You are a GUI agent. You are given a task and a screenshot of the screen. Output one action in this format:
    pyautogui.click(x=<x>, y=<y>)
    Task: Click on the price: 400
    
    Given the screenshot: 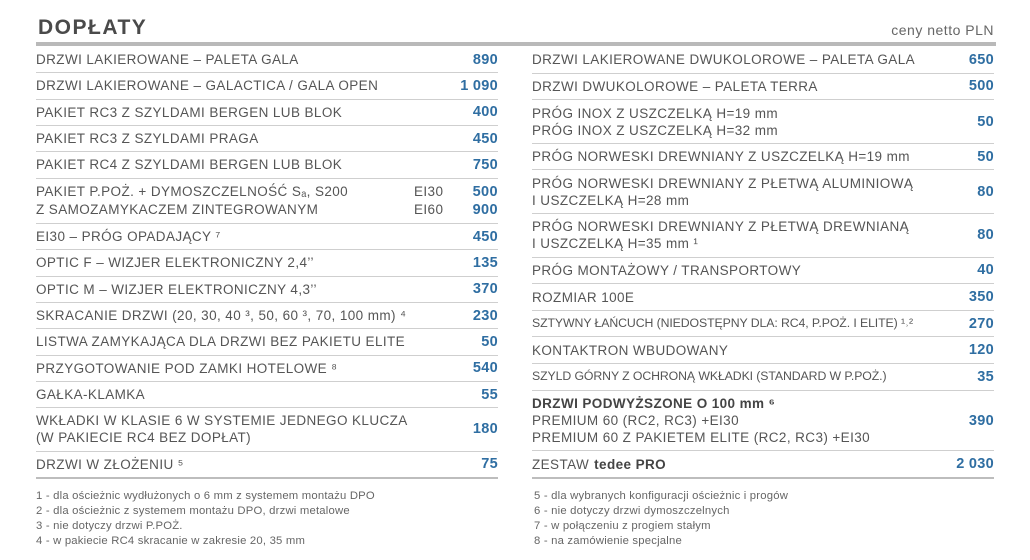 What is the action you would take?
    pyautogui.click(x=485, y=112)
    